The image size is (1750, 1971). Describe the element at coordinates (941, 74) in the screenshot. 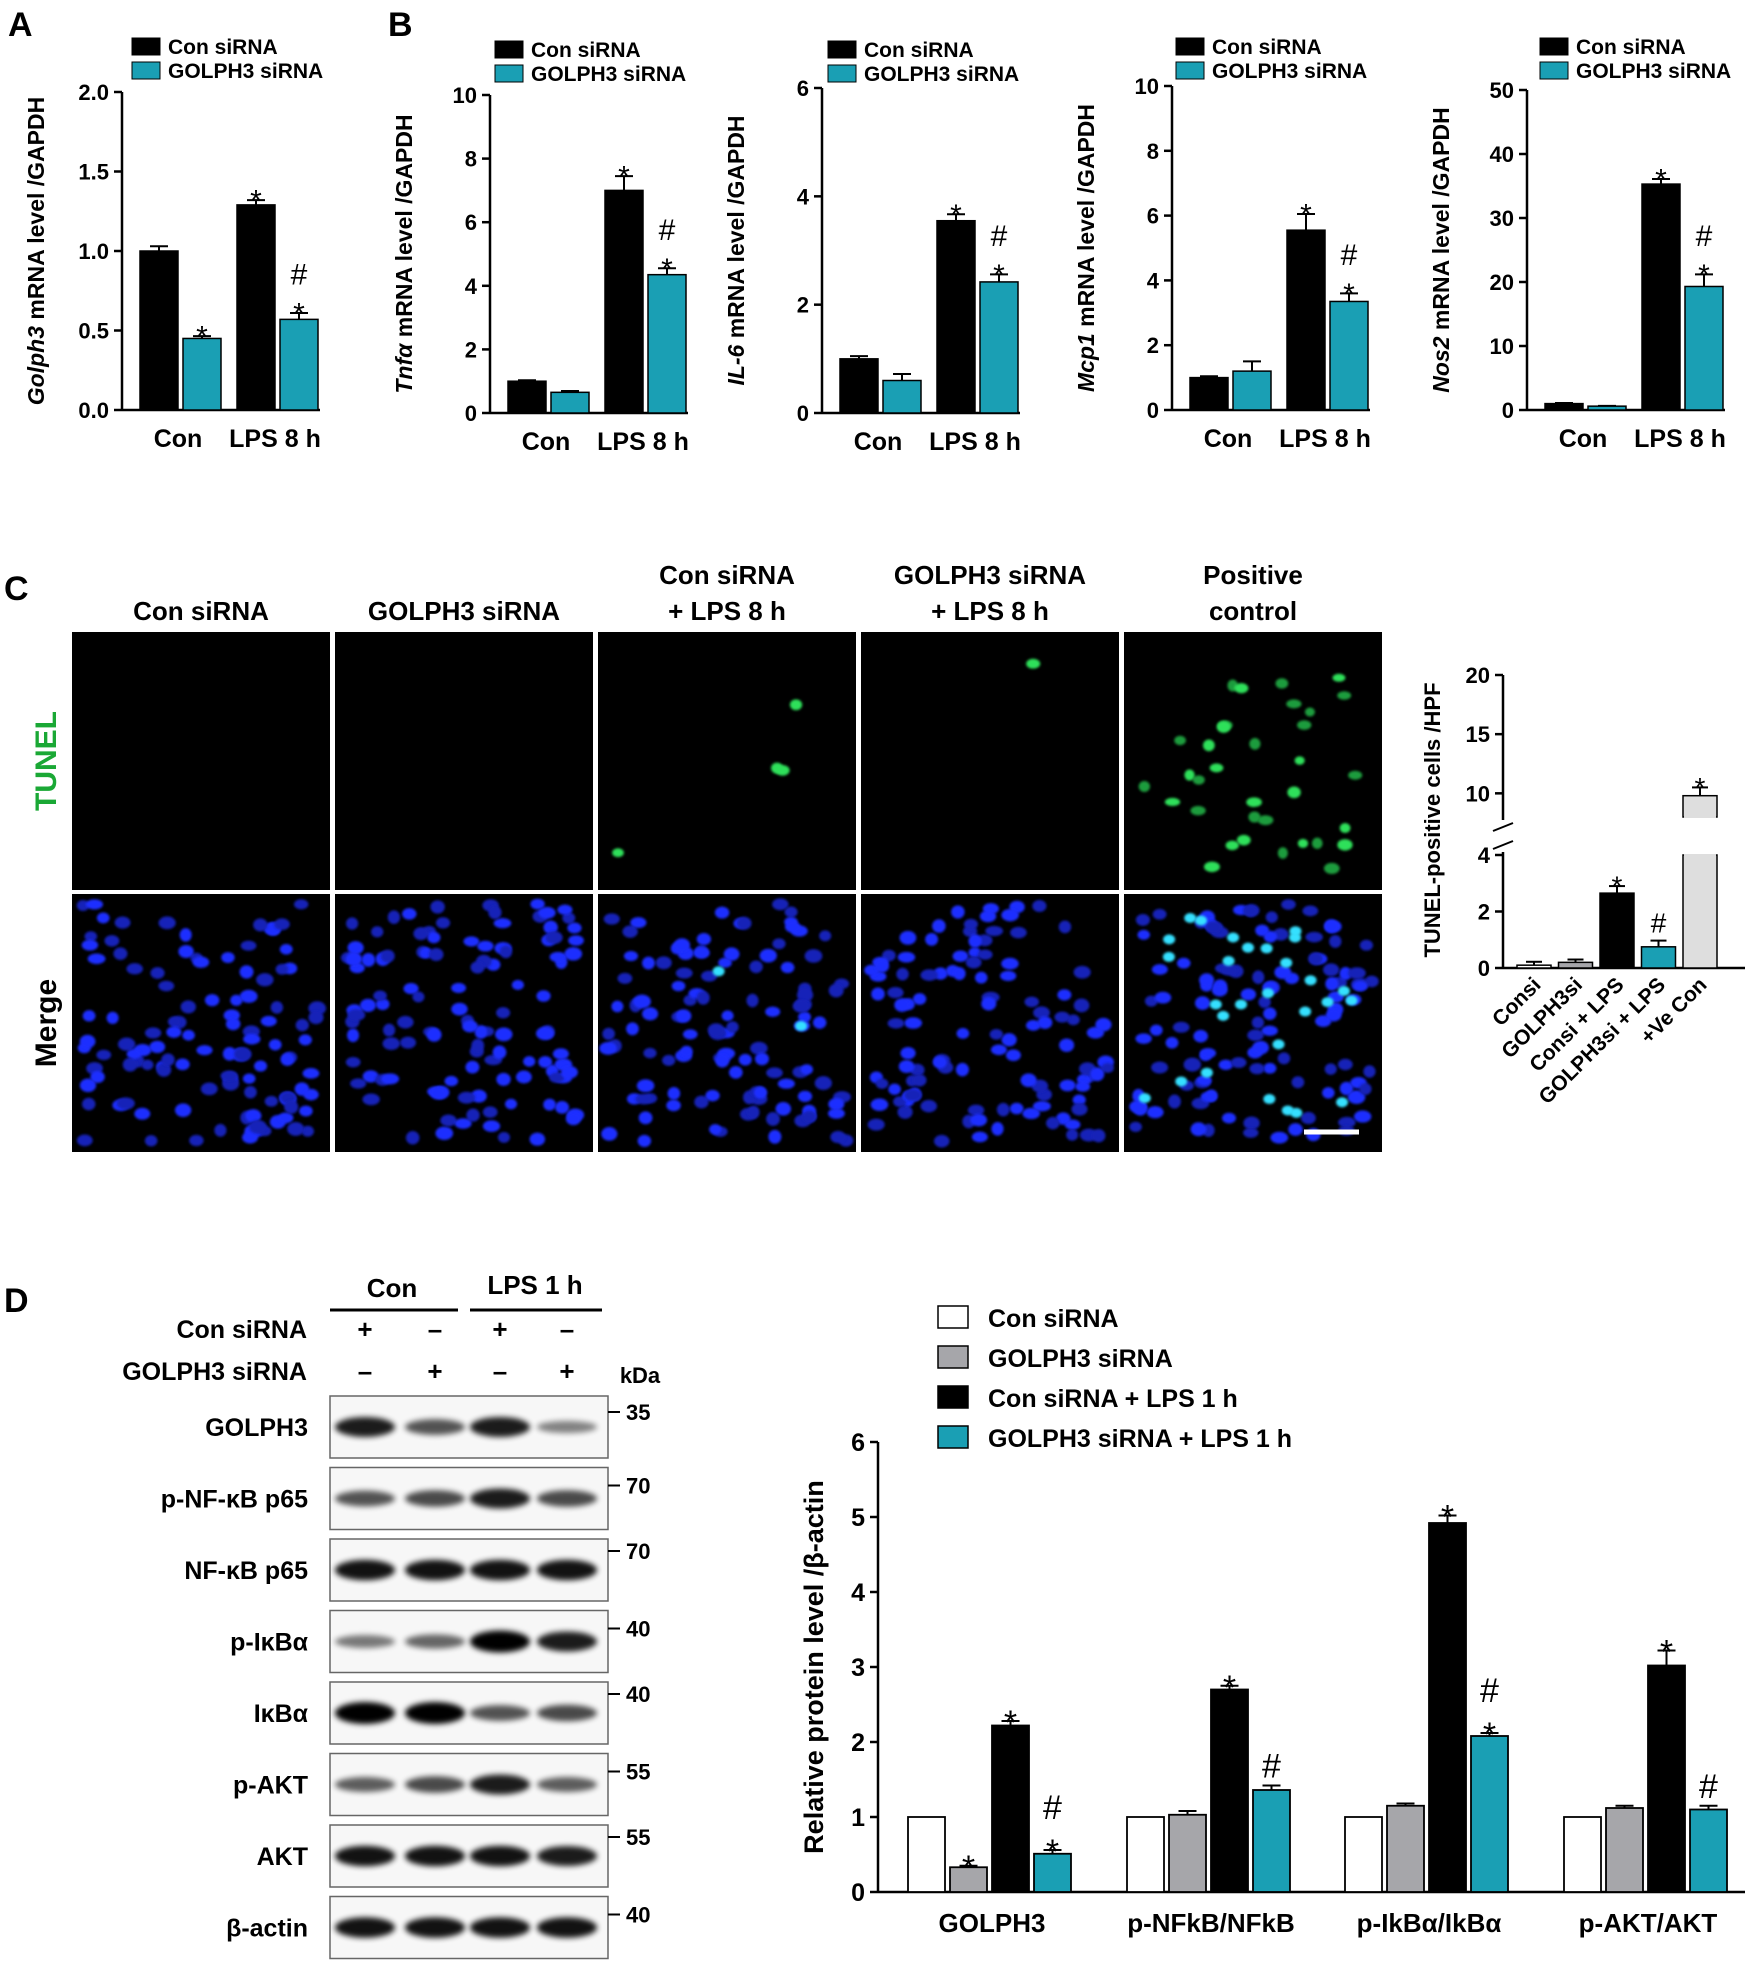

I see `legend-label: GOLPH3 siRNA` at that location.